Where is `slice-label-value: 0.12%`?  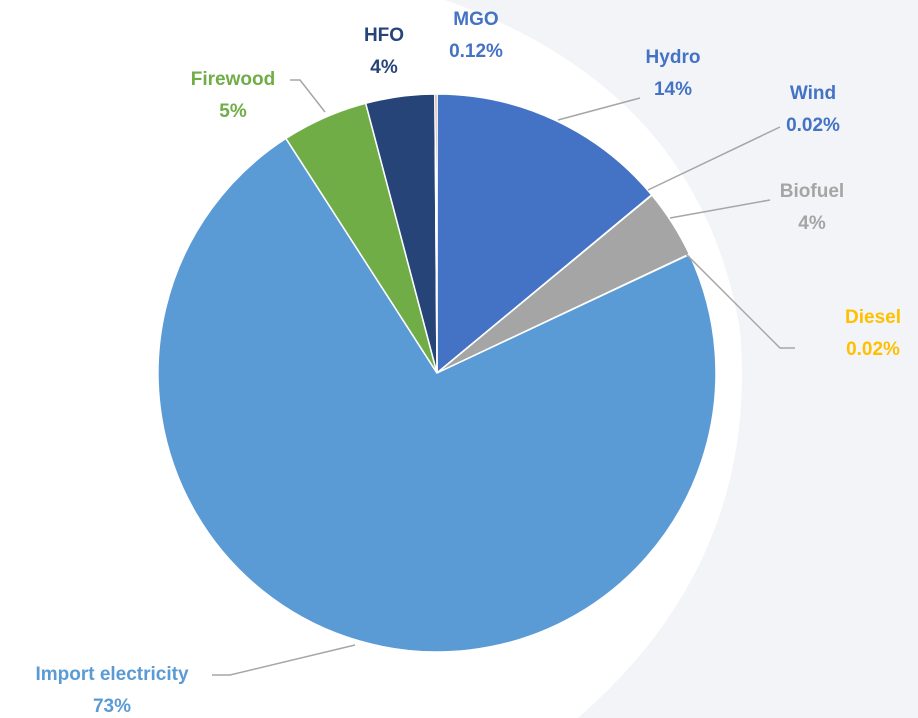
slice-label-value: 0.12% is located at coordinates (476, 51).